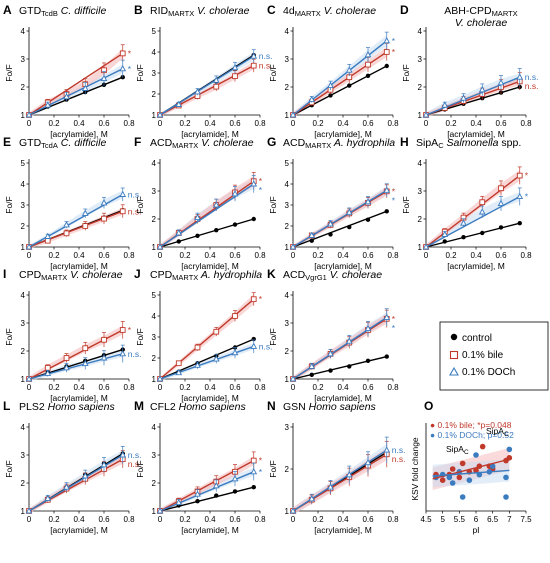 The width and height of the screenshot is (550, 563). Describe the element at coordinates (471, 143) in the screenshot. I see `title-part: Salmonella` at that location.